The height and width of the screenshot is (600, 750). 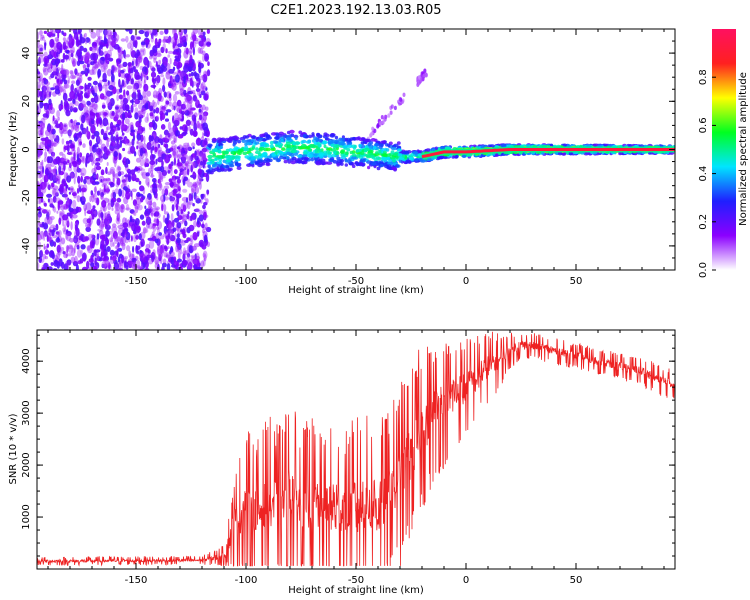 I want to click on colorbar-tick-label: 0.2, so click(x=703, y=222).